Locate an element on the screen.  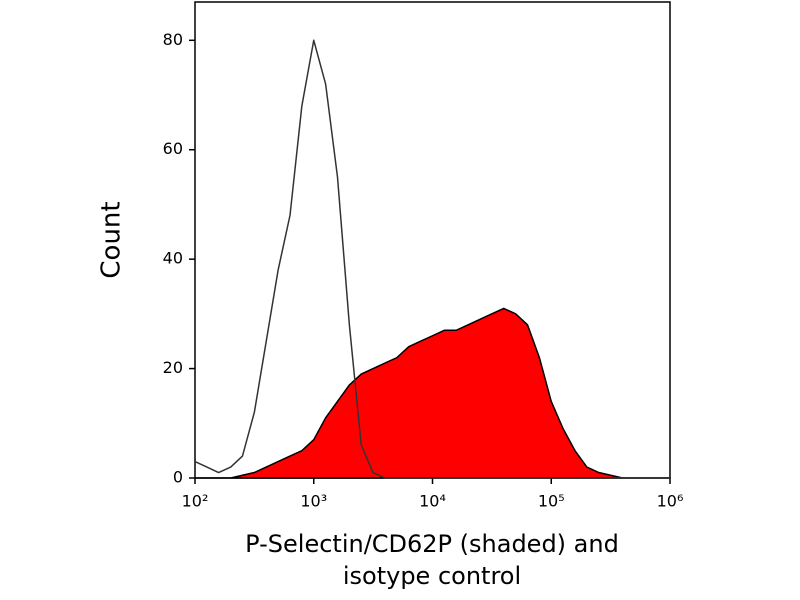
y-tick-label: 20 is located at coordinates (173, 367).